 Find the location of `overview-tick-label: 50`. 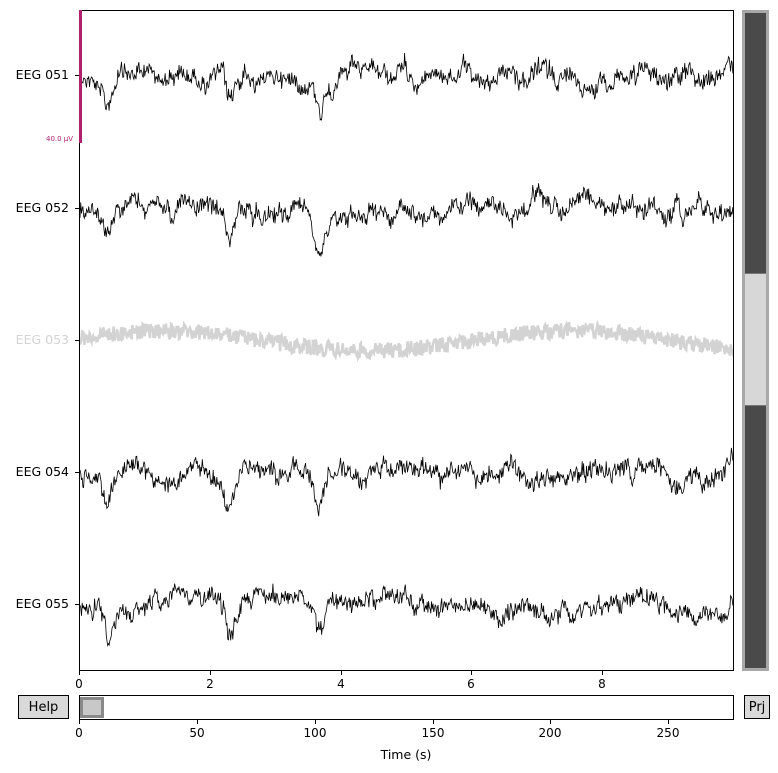

overview-tick-label: 50 is located at coordinates (197, 733).